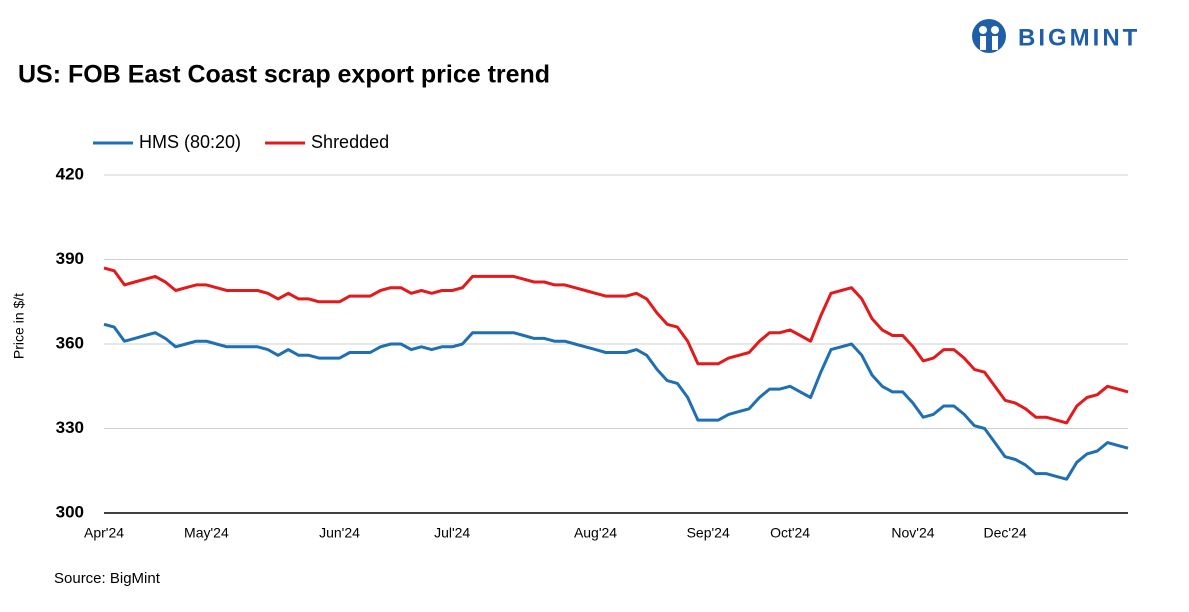 This screenshot has width=1189, height=612. Describe the element at coordinates (708, 533) in the screenshot. I see `x-tick-label: Sep'24` at that location.